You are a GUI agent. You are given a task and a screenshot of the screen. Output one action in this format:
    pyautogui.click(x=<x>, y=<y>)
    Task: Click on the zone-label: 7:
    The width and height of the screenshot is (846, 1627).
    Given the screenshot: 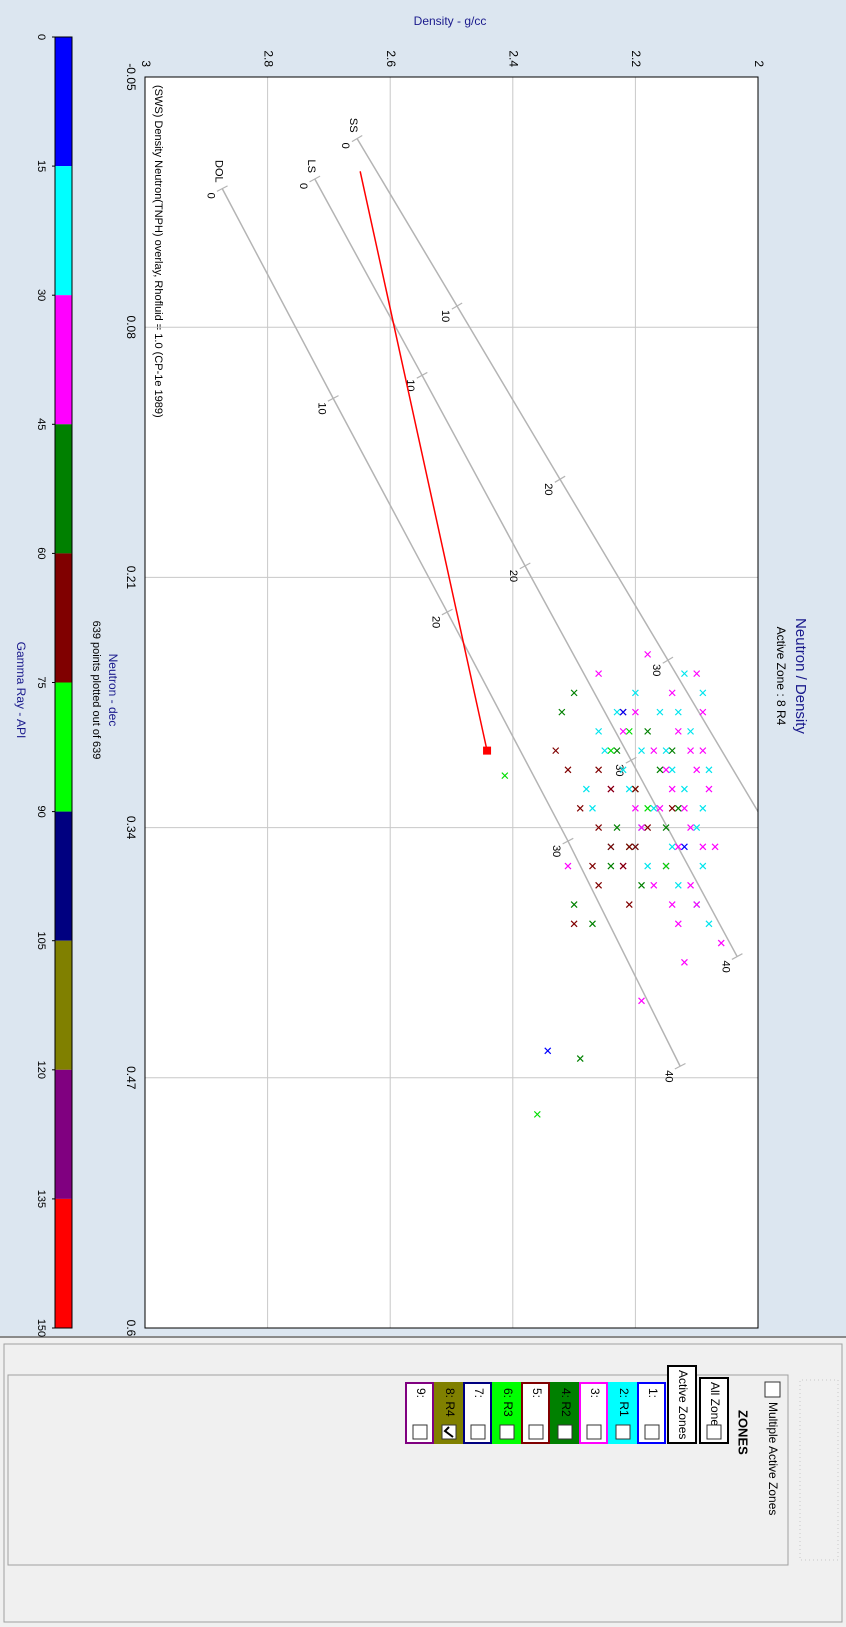 What is the action you would take?
    pyautogui.click(x=479, y=1393)
    